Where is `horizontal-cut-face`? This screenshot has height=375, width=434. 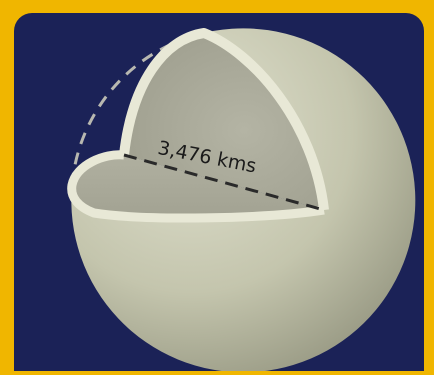
horizontal-cut-face is located at coordinates (198, 186).